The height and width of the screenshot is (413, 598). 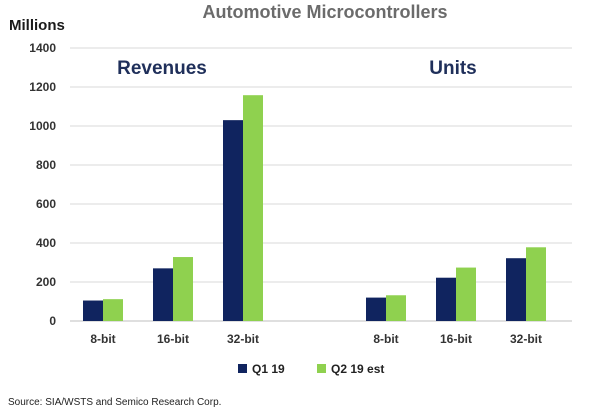 What do you see at coordinates (163, 294) in the screenshot?
I see `bar-revenues-16-bit-q1` at bounding box center [163, 294].